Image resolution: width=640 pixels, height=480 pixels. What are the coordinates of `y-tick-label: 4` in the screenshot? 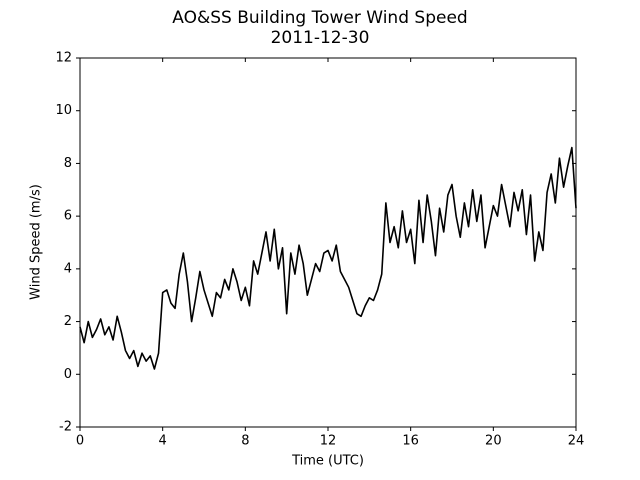 It's located at (68, 268).